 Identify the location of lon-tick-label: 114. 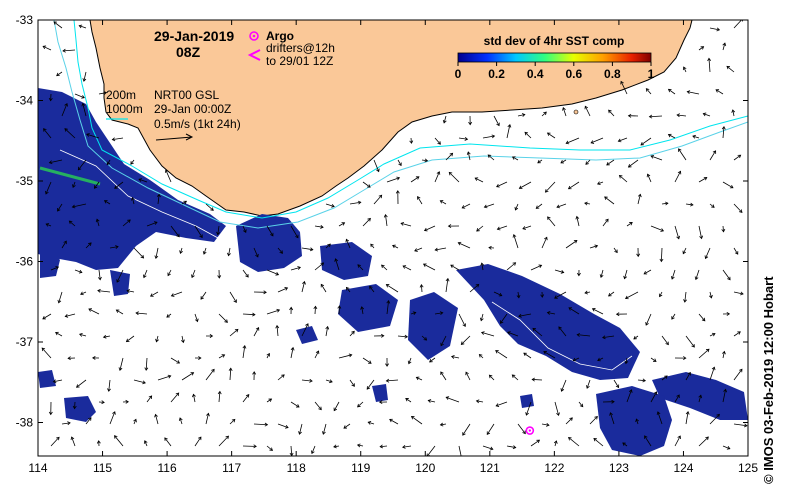
(37, 468).